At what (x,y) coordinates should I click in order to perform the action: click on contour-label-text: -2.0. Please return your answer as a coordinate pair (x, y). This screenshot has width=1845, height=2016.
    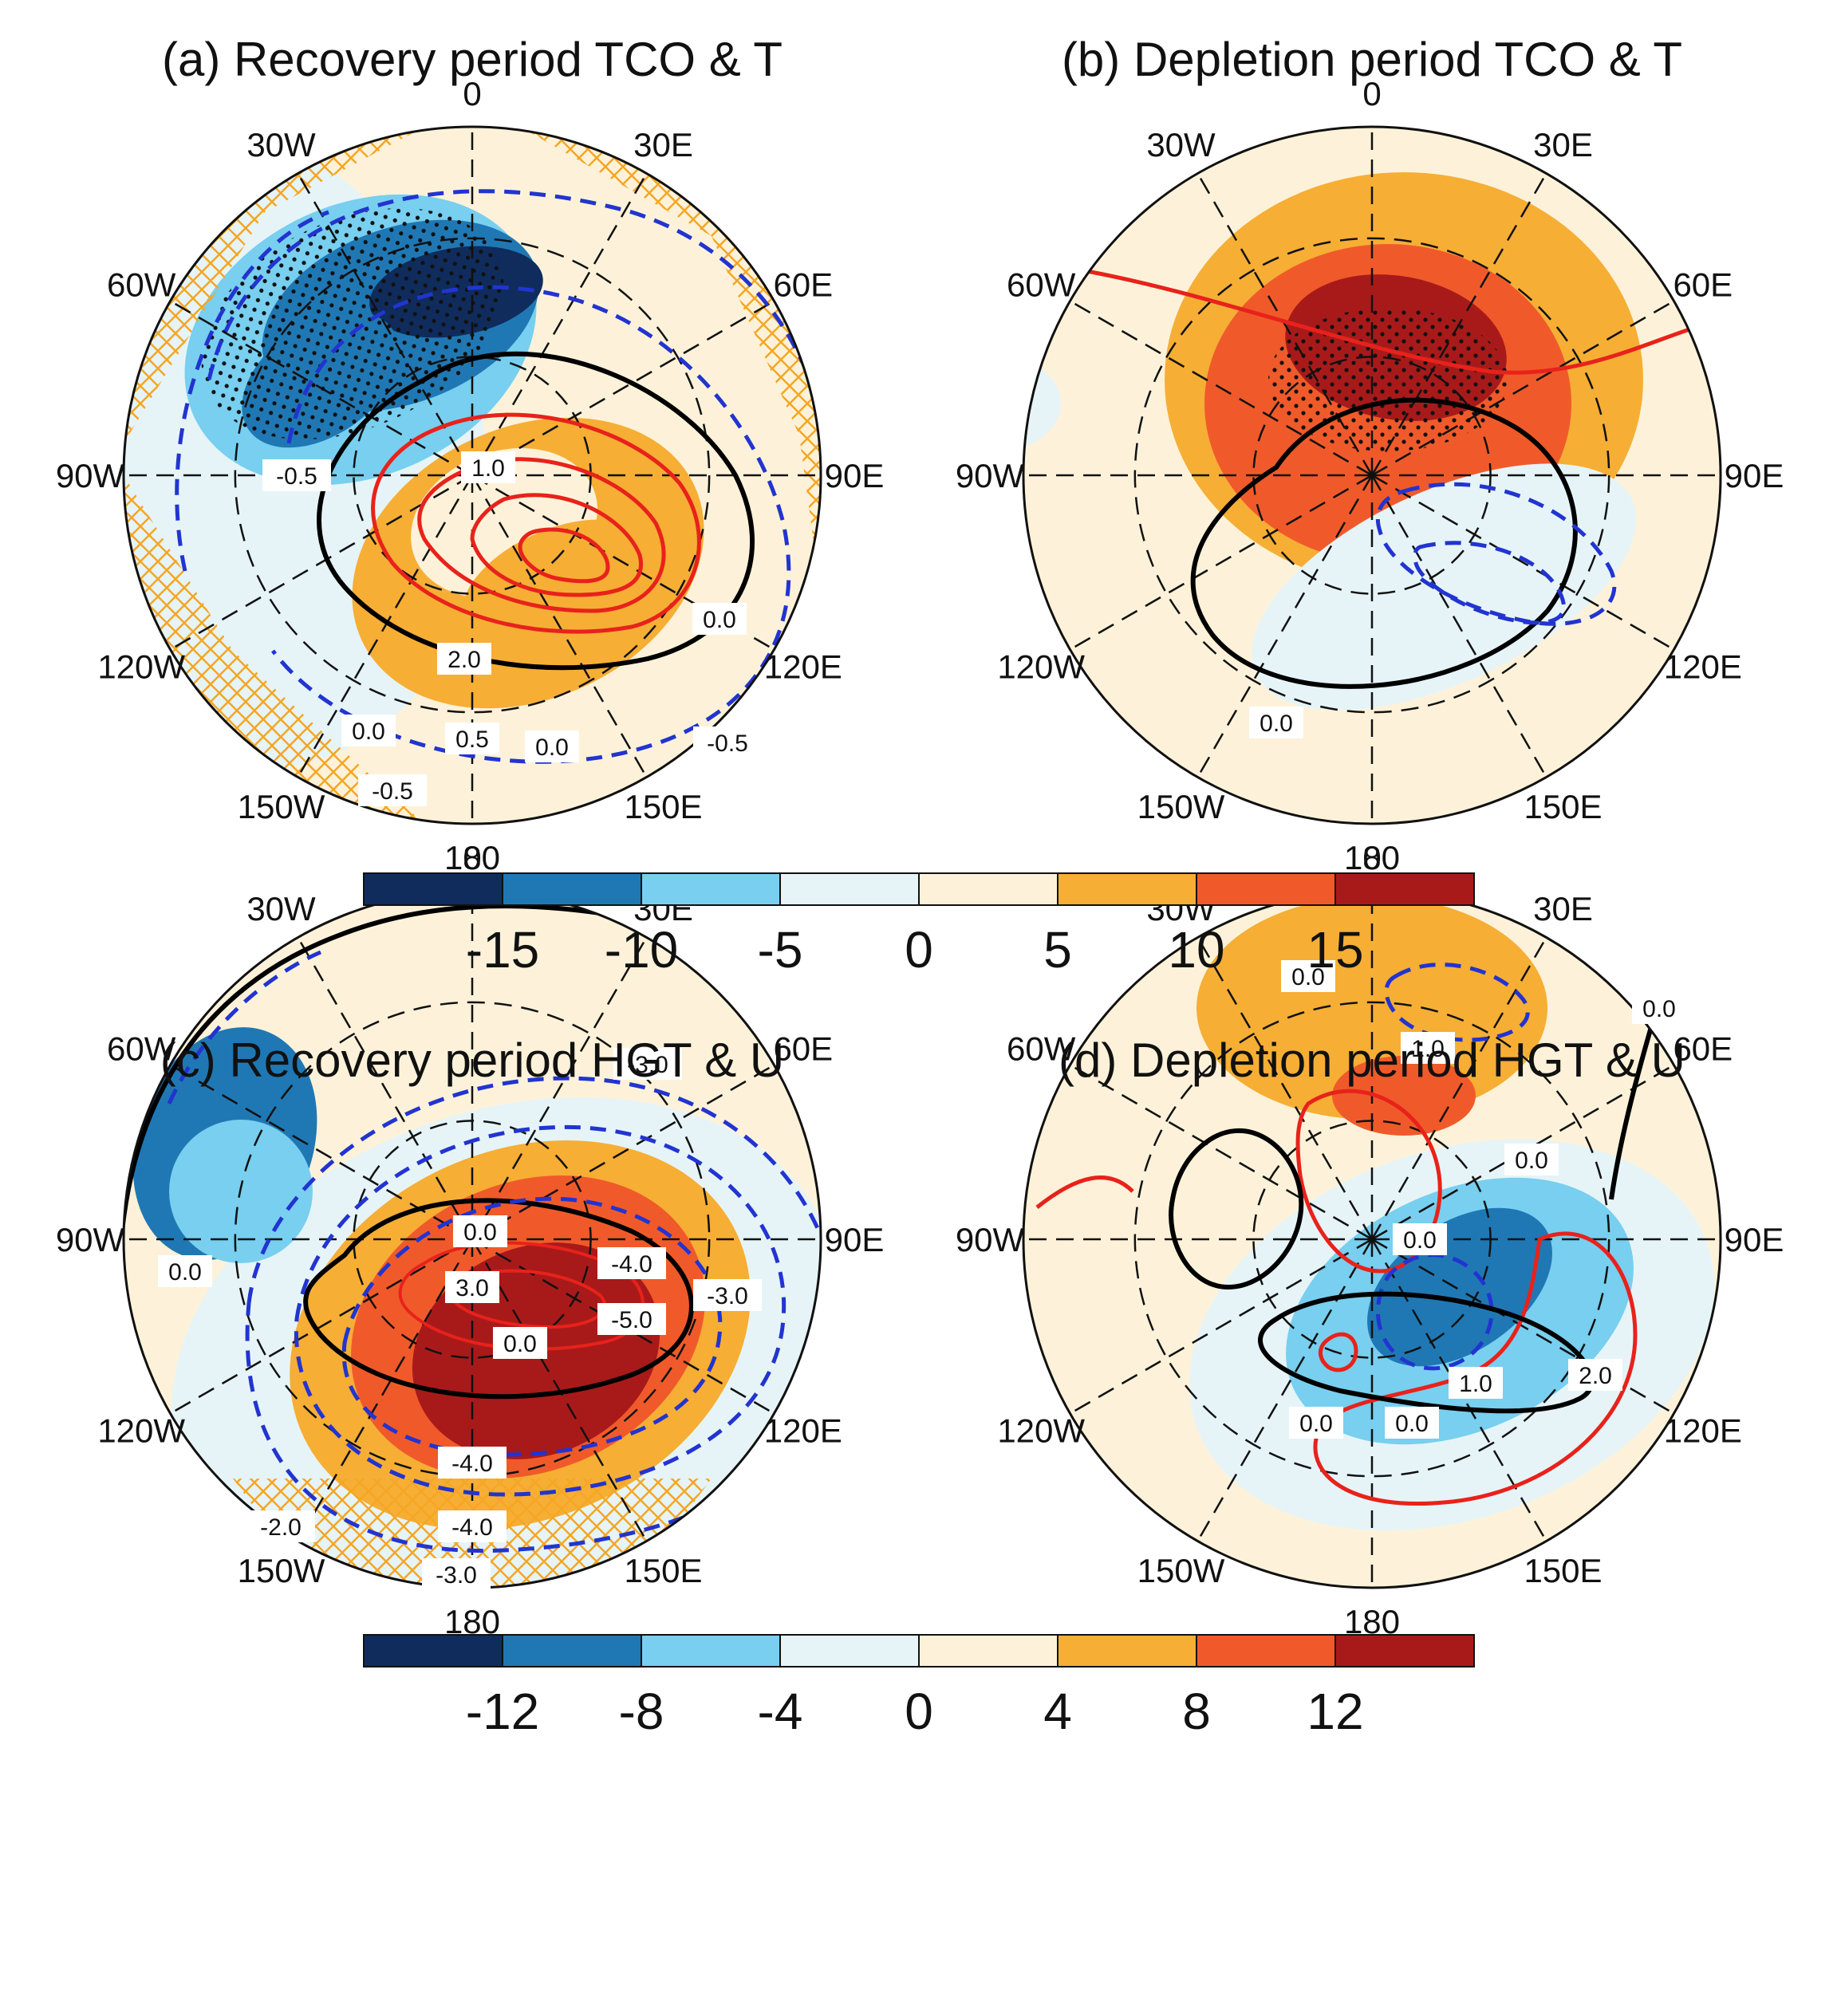
    Looking at the image, I should click on (281, 1527).